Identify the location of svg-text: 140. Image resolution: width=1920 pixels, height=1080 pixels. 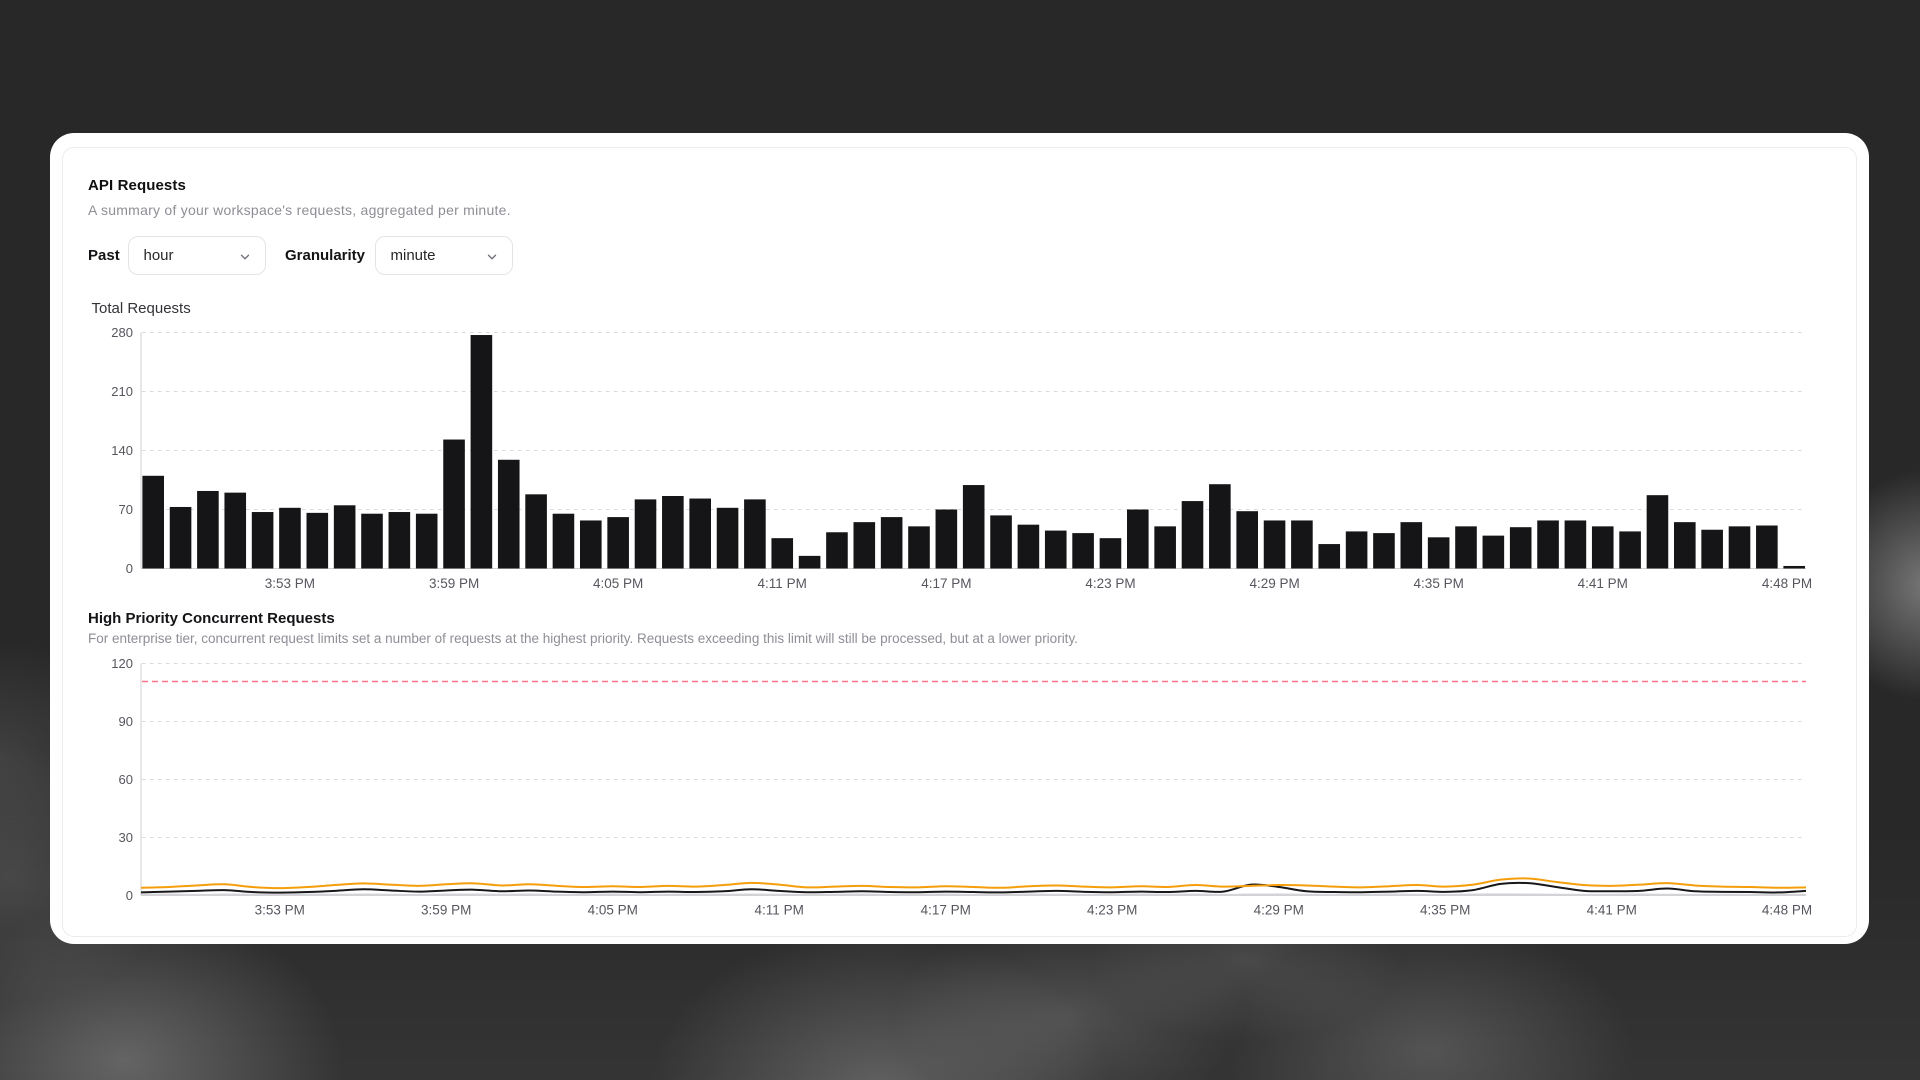
(122, 450).